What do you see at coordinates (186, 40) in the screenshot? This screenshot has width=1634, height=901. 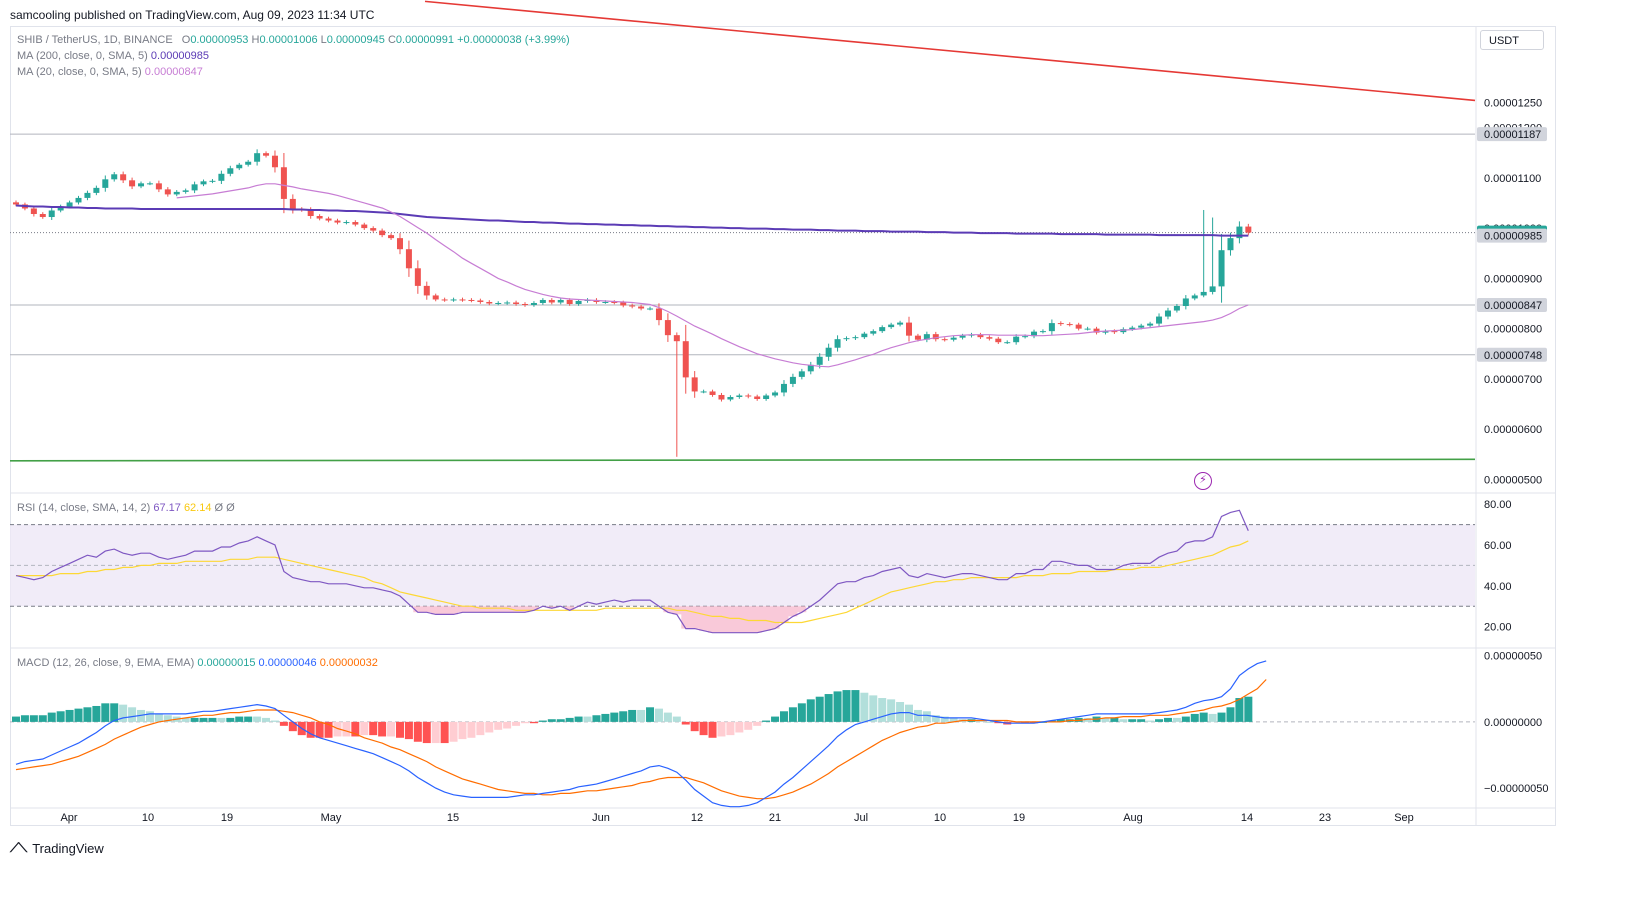 I see `open-label: O` at bounding box center [186, 40].